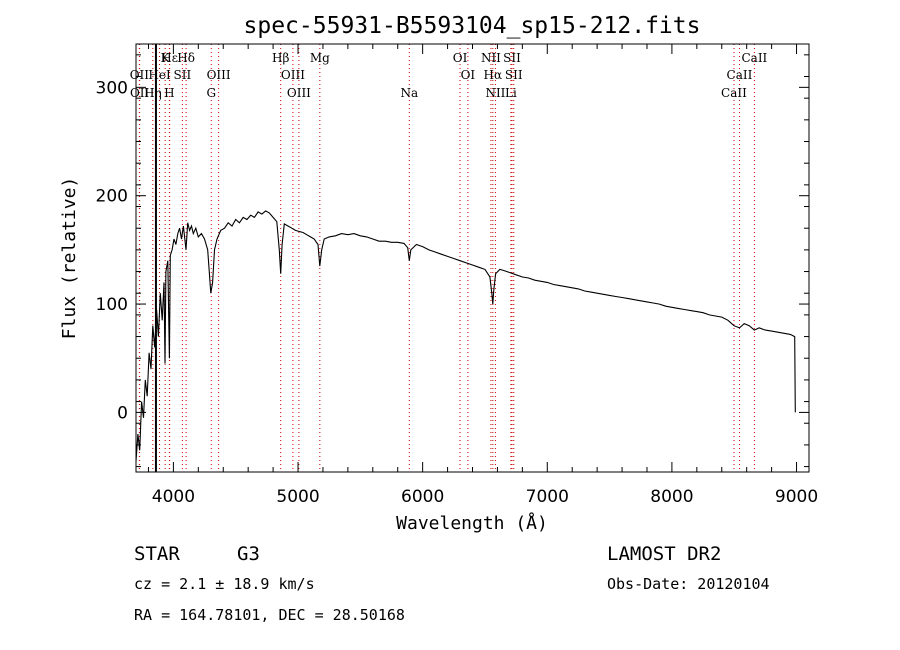 Image resolution: width=900 pixels, height=650 pixels. Describe the element at coordinates (422, 497) in the screenshot. I see `x-tick-label-2: 6000` at that location.